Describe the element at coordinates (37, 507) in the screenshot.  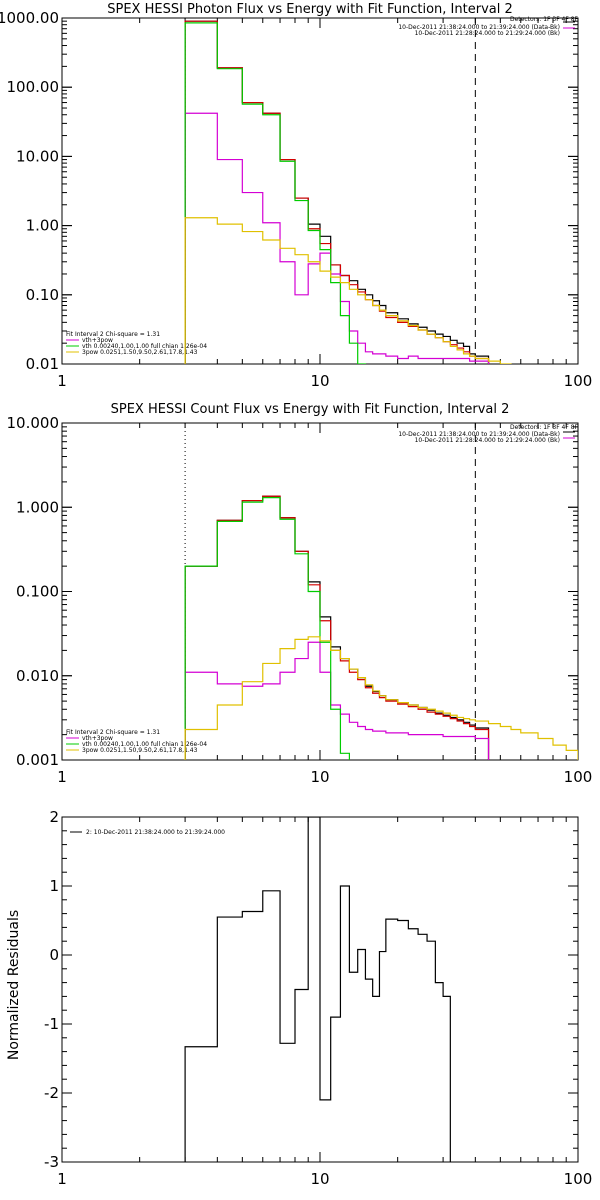
I see `y-tick-label: 1.000` at that location.